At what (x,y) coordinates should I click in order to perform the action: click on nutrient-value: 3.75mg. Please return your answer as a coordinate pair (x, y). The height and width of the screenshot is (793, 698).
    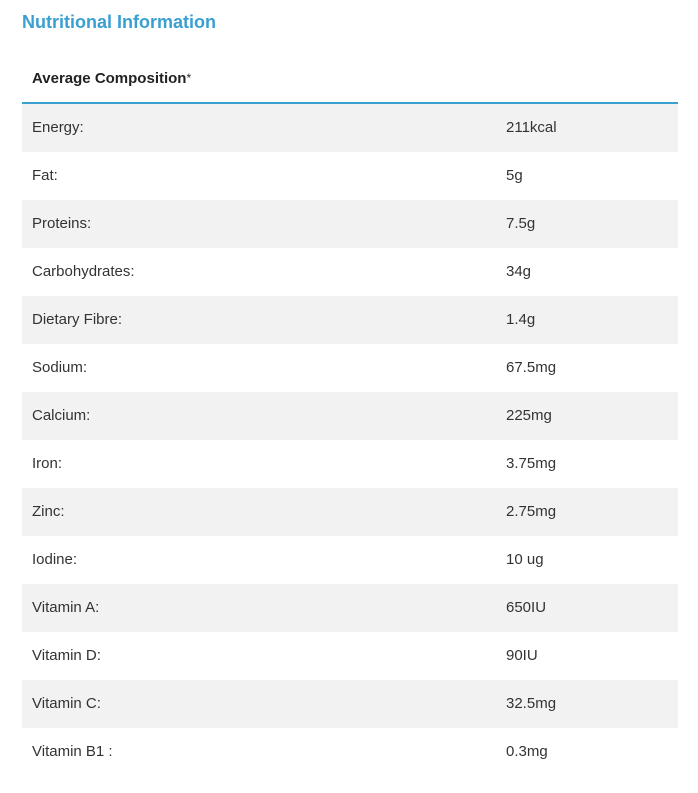
    Looking at the image, I should click on (531, 463).